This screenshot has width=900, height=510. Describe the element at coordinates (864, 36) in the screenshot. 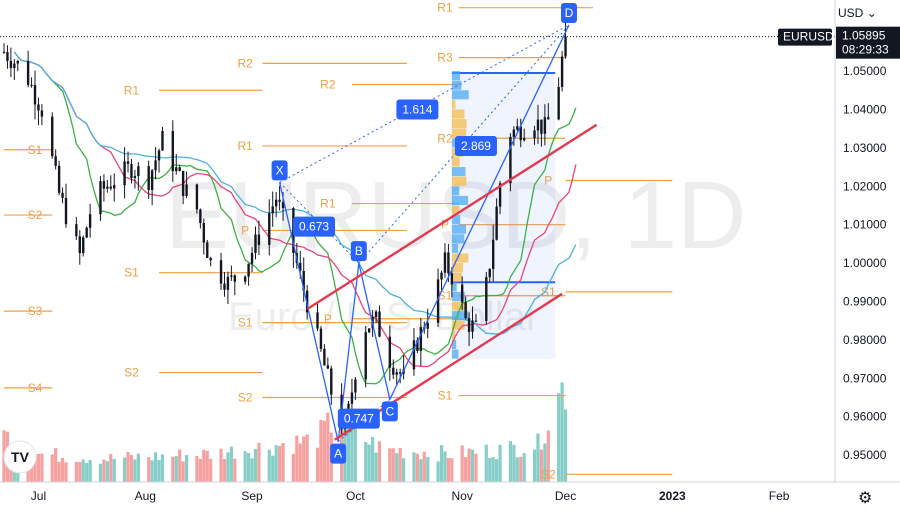

I see `last-price-value: 1.05895` at that location.